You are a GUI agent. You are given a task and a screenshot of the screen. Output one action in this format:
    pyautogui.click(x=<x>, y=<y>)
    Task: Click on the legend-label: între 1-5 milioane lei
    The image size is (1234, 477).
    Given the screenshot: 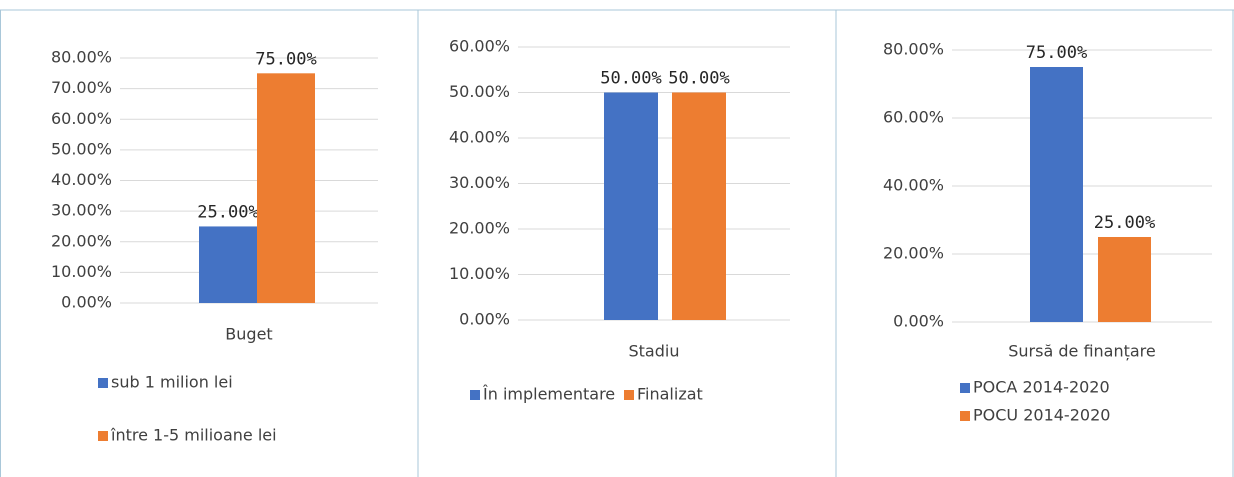 What is the action you would take?
    pyautogui.click(x=193, y=435)
    